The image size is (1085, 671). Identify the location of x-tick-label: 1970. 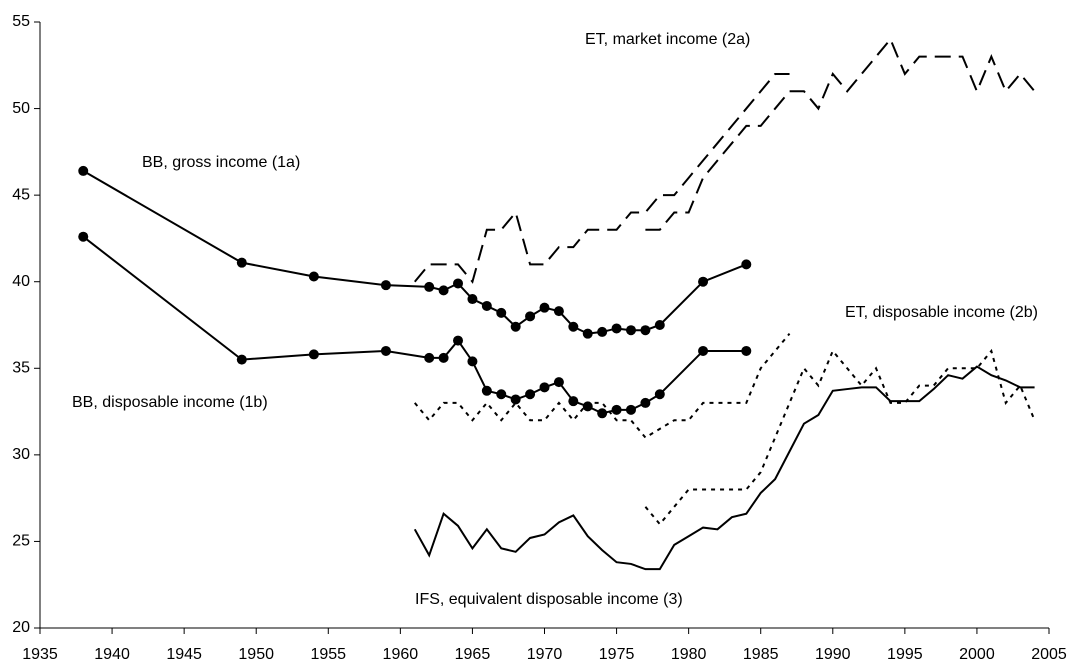
(545, 654).